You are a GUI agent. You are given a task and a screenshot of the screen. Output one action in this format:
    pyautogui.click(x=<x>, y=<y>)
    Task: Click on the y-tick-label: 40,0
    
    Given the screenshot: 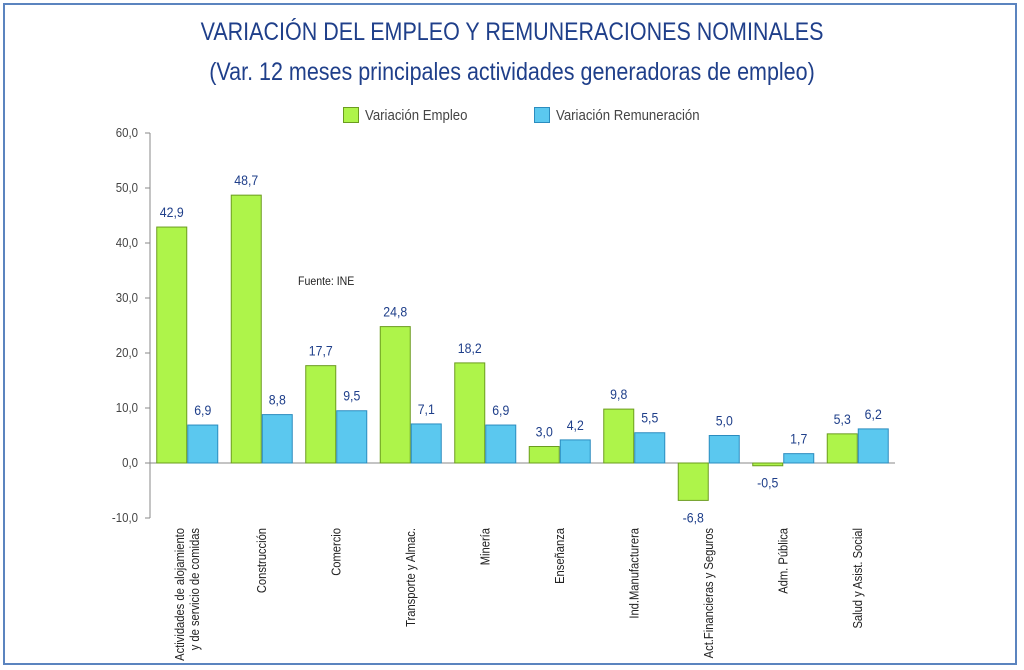 What is the action you would take?
    pyautogui.click(x=127, y=242)
    